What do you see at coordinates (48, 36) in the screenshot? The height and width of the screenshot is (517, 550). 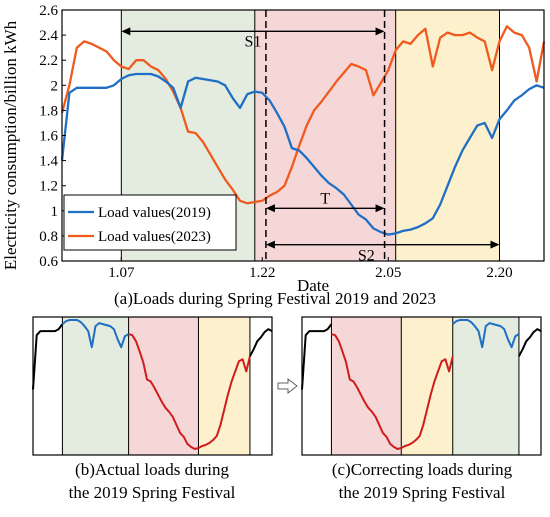 I see `y-tick-label: 2.4` at bounding box center [48, 36].